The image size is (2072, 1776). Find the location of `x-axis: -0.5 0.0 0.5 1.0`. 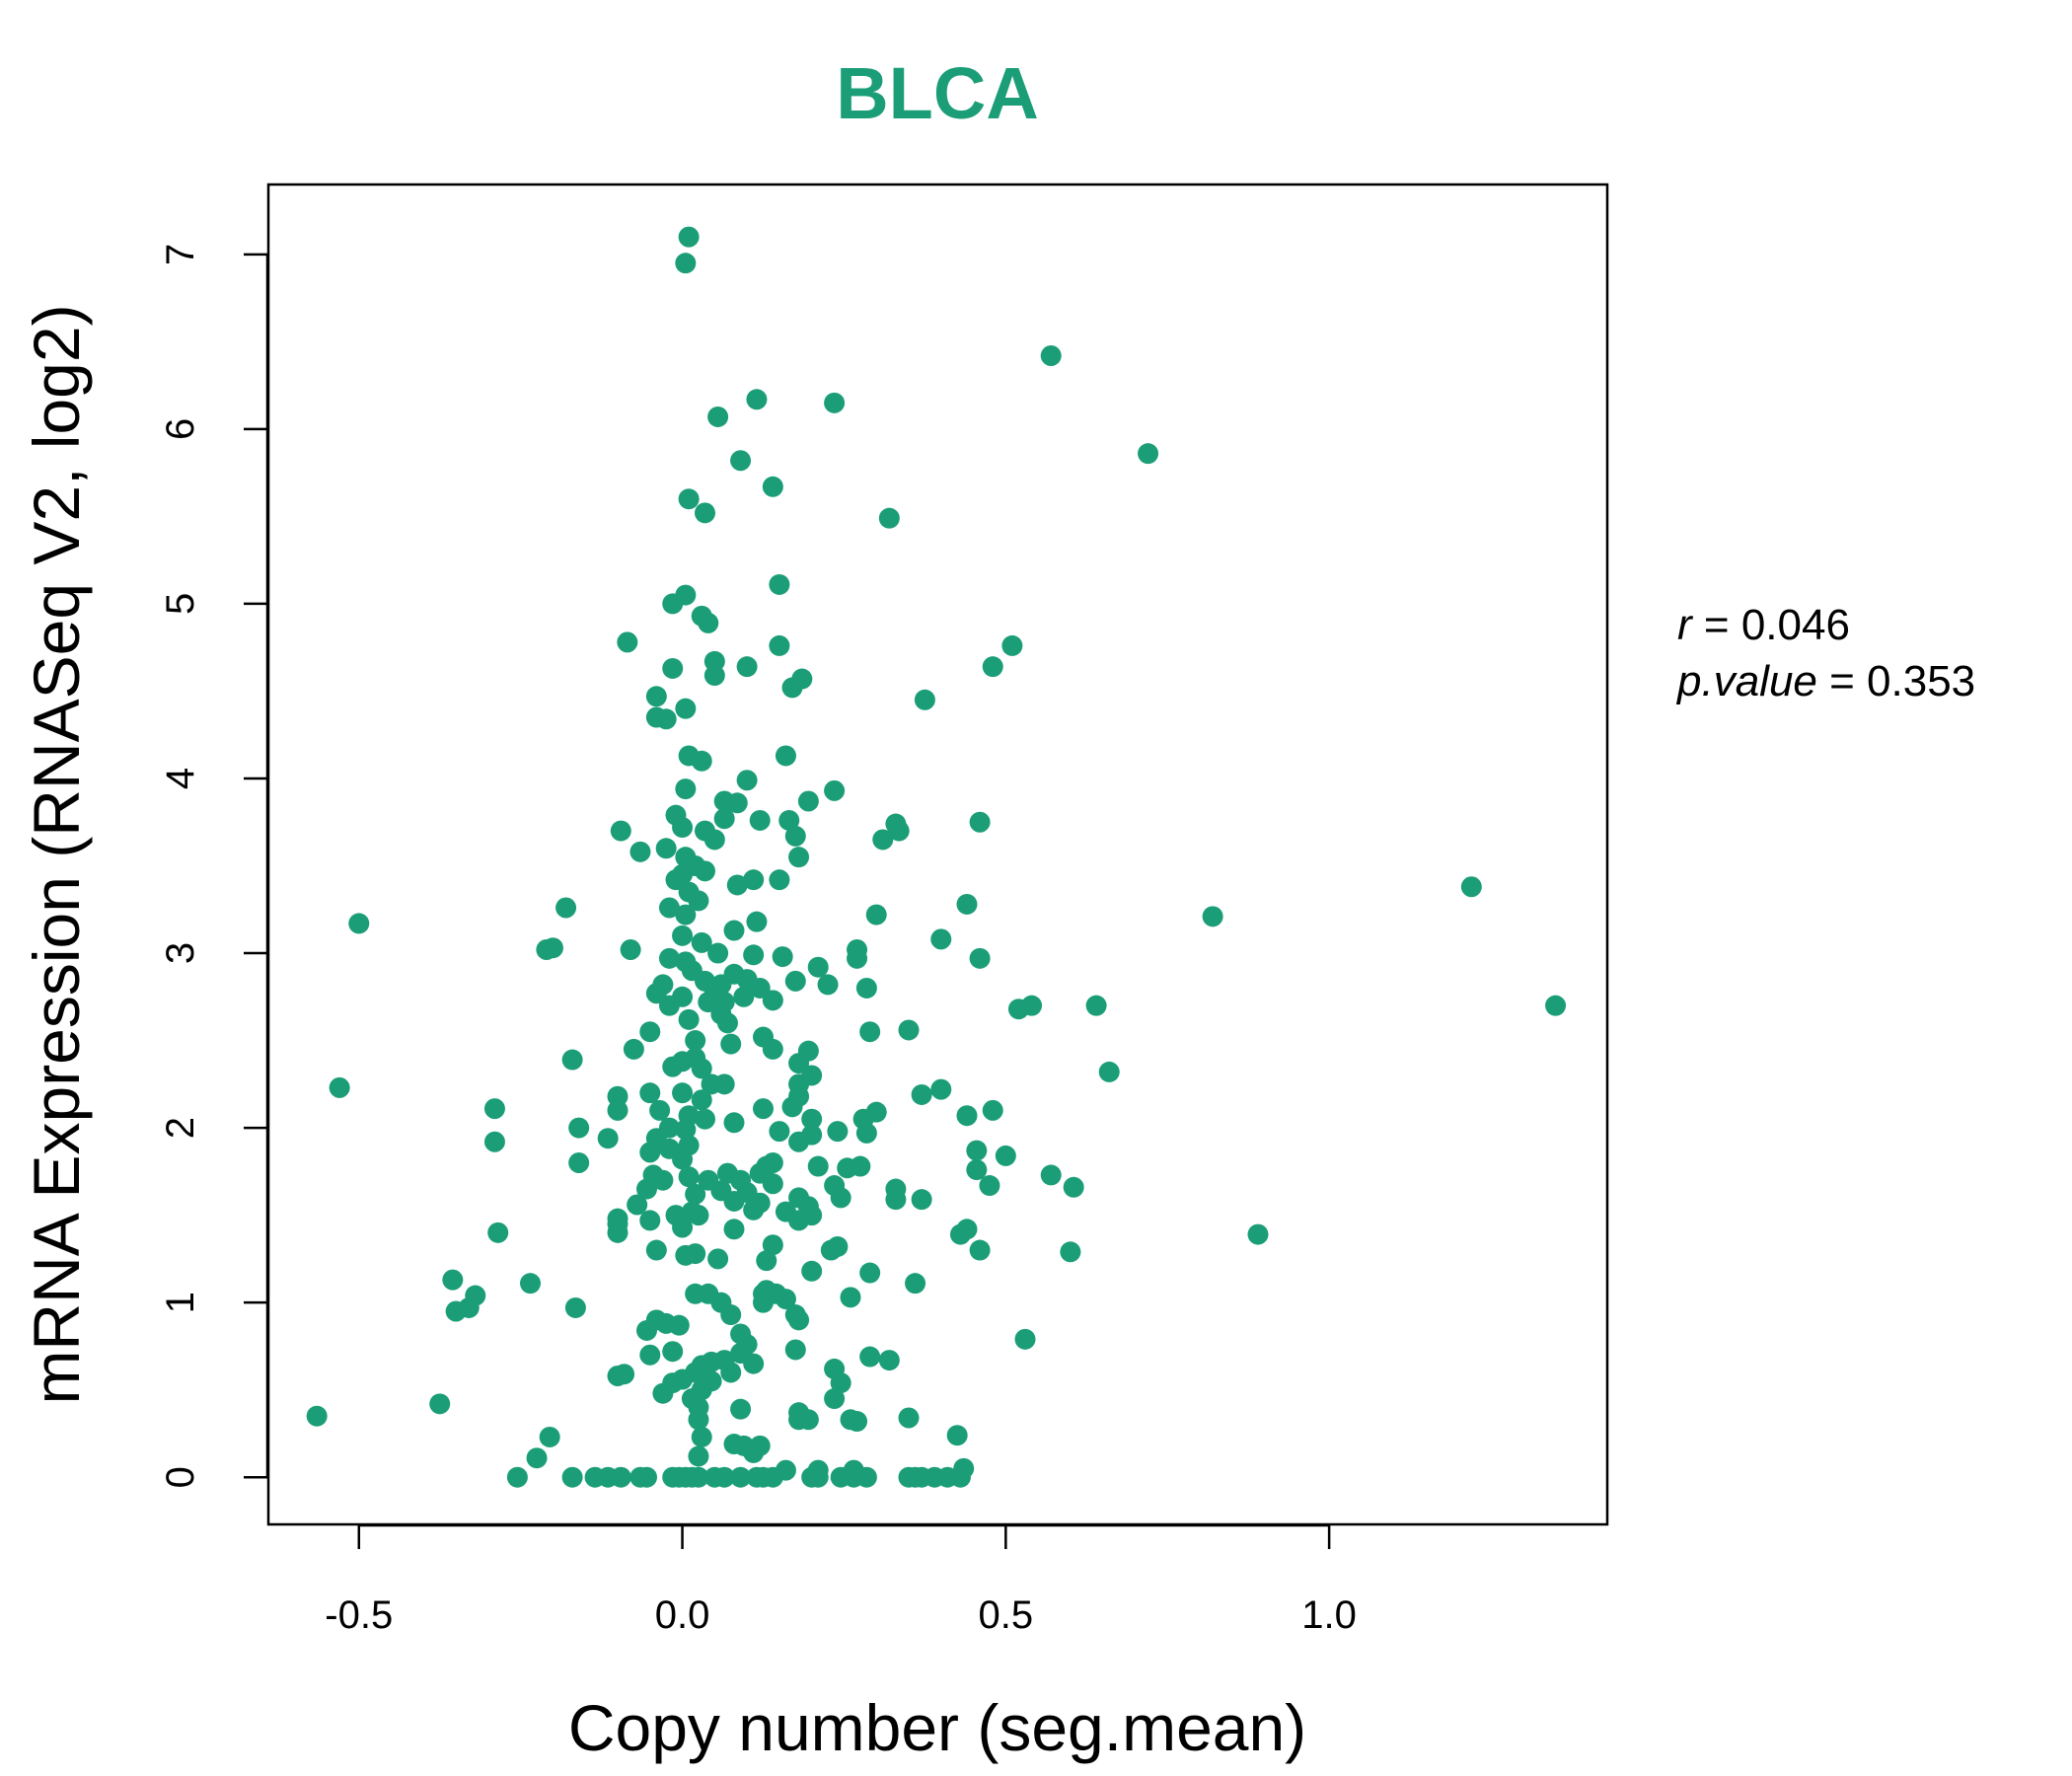

x-axis: -0.5 0.0 0.5 1.0 is located at coordinates (841, 1580).